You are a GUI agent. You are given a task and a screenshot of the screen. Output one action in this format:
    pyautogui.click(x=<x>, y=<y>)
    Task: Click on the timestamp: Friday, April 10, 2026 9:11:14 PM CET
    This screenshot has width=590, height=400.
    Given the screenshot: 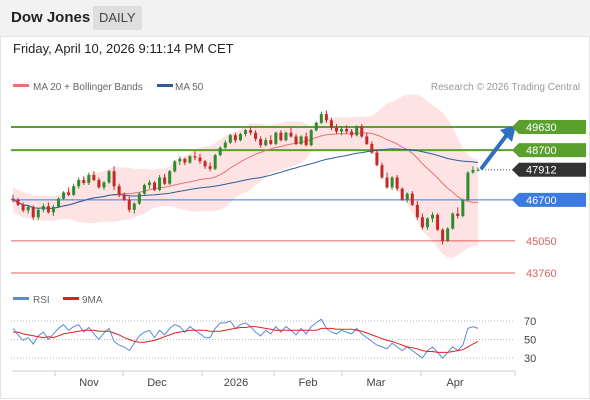 What is the action you would take?
    pyautogui.click(x=123, y=48)
    